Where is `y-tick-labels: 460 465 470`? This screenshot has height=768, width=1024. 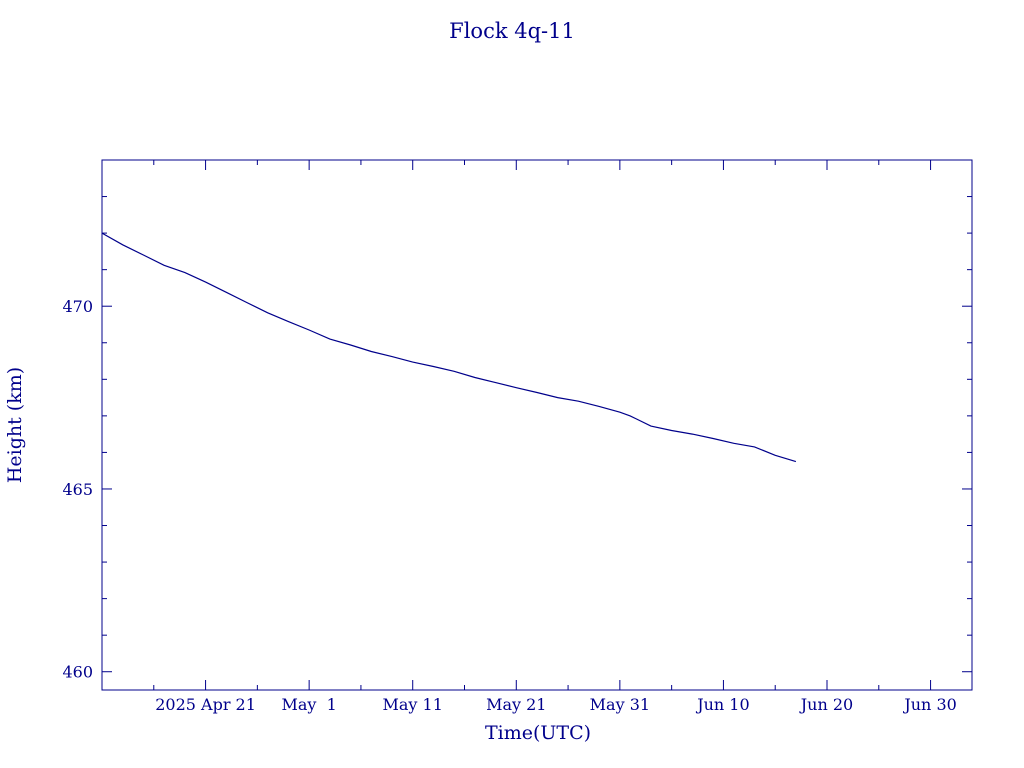 y-tick-labels: 460 465 470 is located at coordinates (77, 489).